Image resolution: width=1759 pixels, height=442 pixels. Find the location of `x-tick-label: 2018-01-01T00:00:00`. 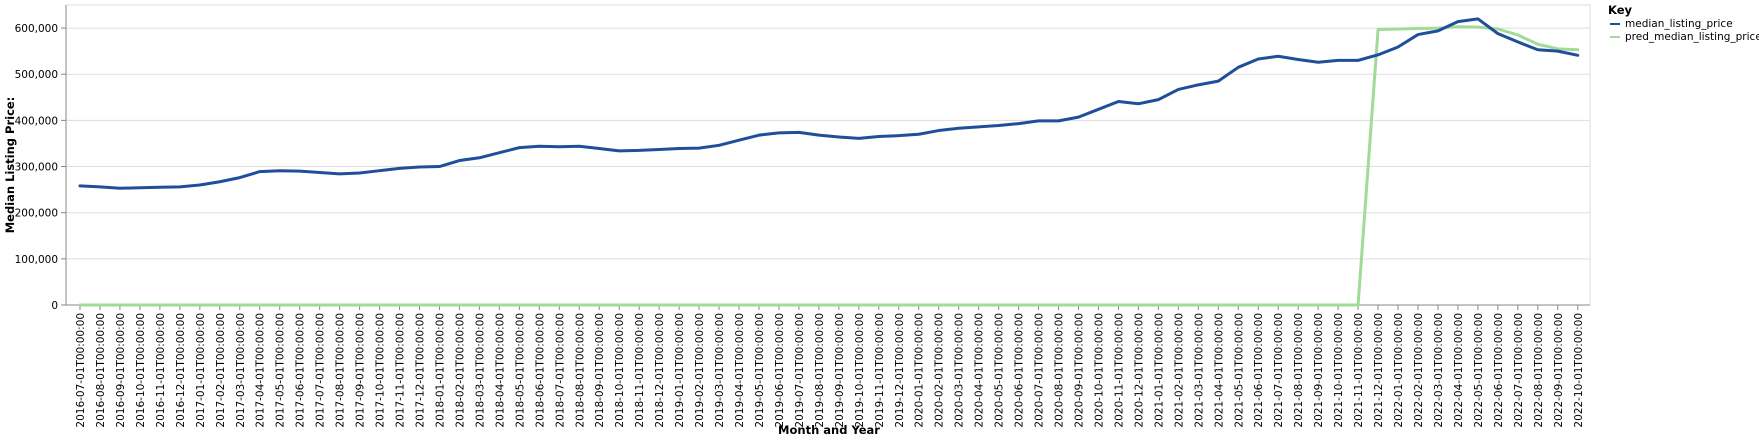

x-tick-label: 2018-01-01T00:00:00 is located at coordinates (440, 370).